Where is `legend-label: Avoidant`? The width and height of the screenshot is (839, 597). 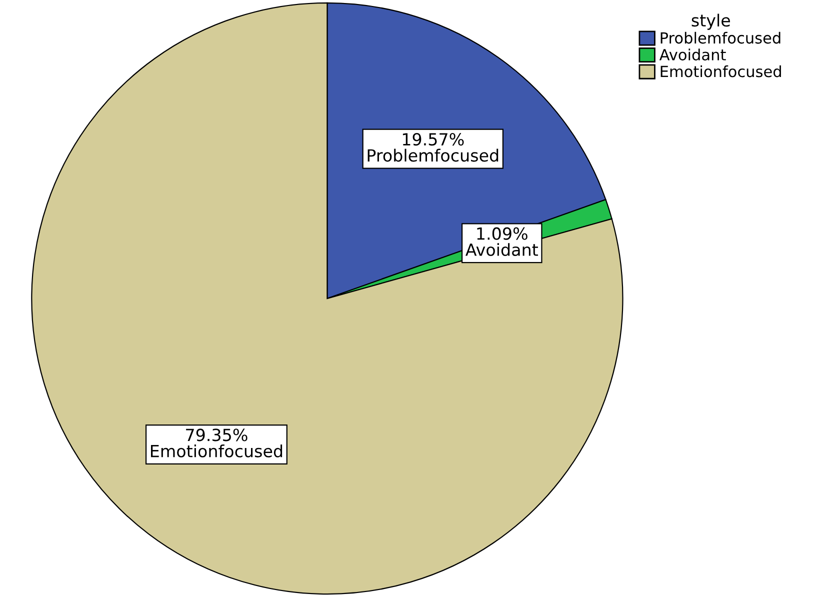
legend-label: Avoidant is located at coordinates (692, 54).